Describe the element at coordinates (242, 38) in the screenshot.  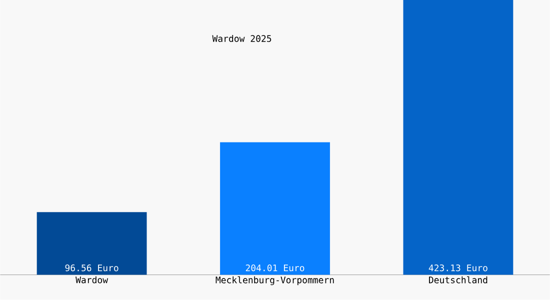
I see `text: Wardow 2025` at that location.